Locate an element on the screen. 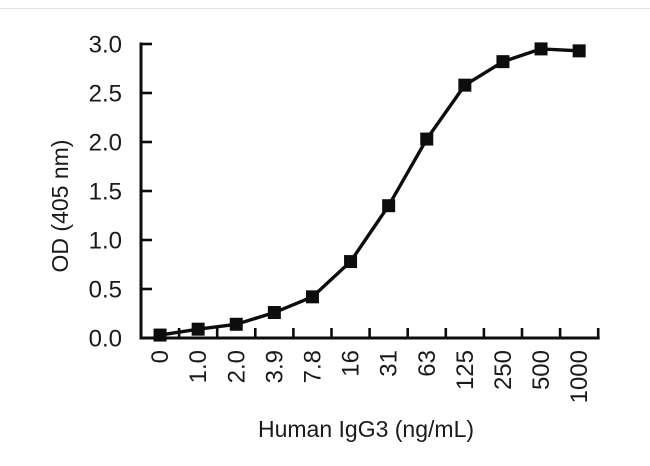 The width and height of the screenshot is (650, 466). y-tick-label: 0.5 is located at coordinates (105, 290).